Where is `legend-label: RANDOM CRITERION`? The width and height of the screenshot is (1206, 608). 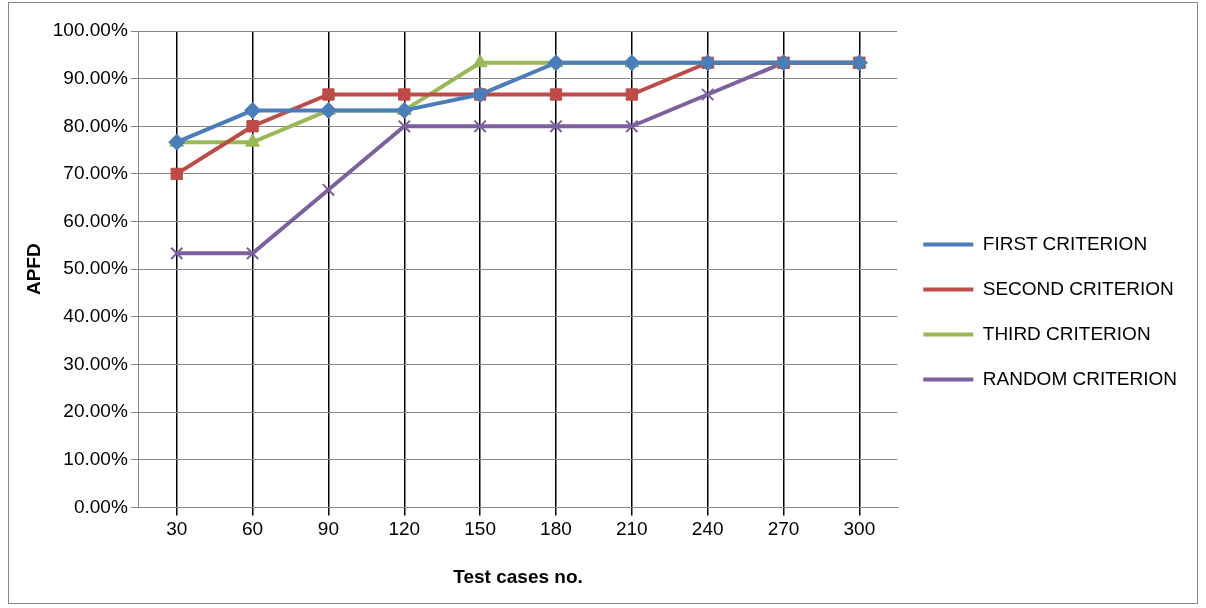 legend-label: RANDOM CRITERION is located at coordinates (1080, 378).